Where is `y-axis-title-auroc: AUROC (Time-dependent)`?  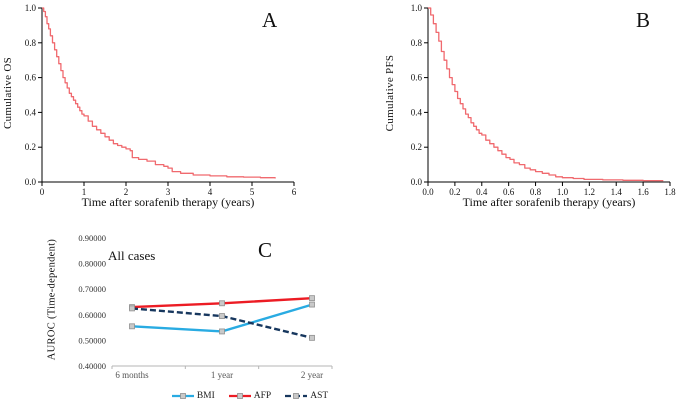 y-axis-title-auroc: AUROC (Time-dependent) is located at coordinates (52, 299).